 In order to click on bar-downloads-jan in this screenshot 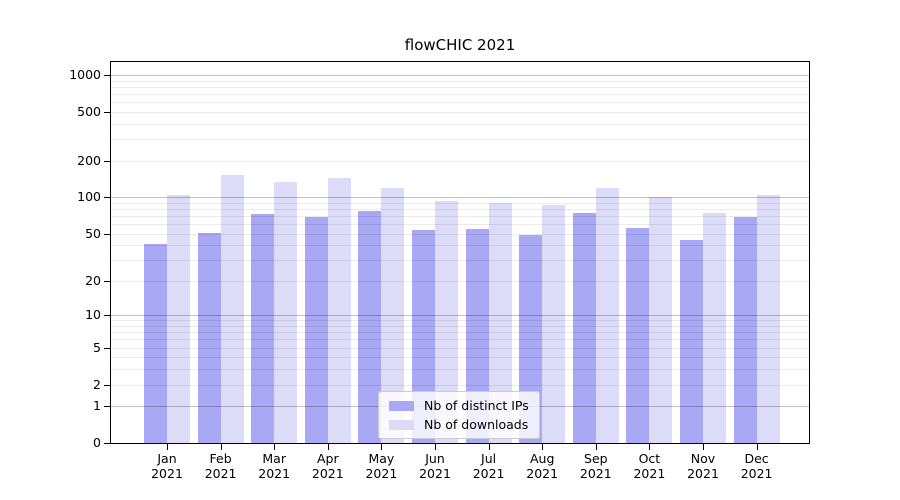, I will do `click(178, 319)`.